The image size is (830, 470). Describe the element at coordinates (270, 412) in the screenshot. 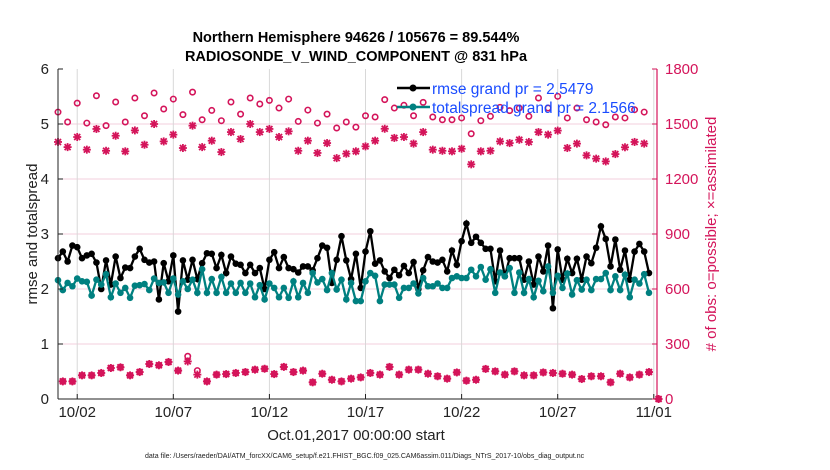

I see `x-tick-label: 10/12` at that location.